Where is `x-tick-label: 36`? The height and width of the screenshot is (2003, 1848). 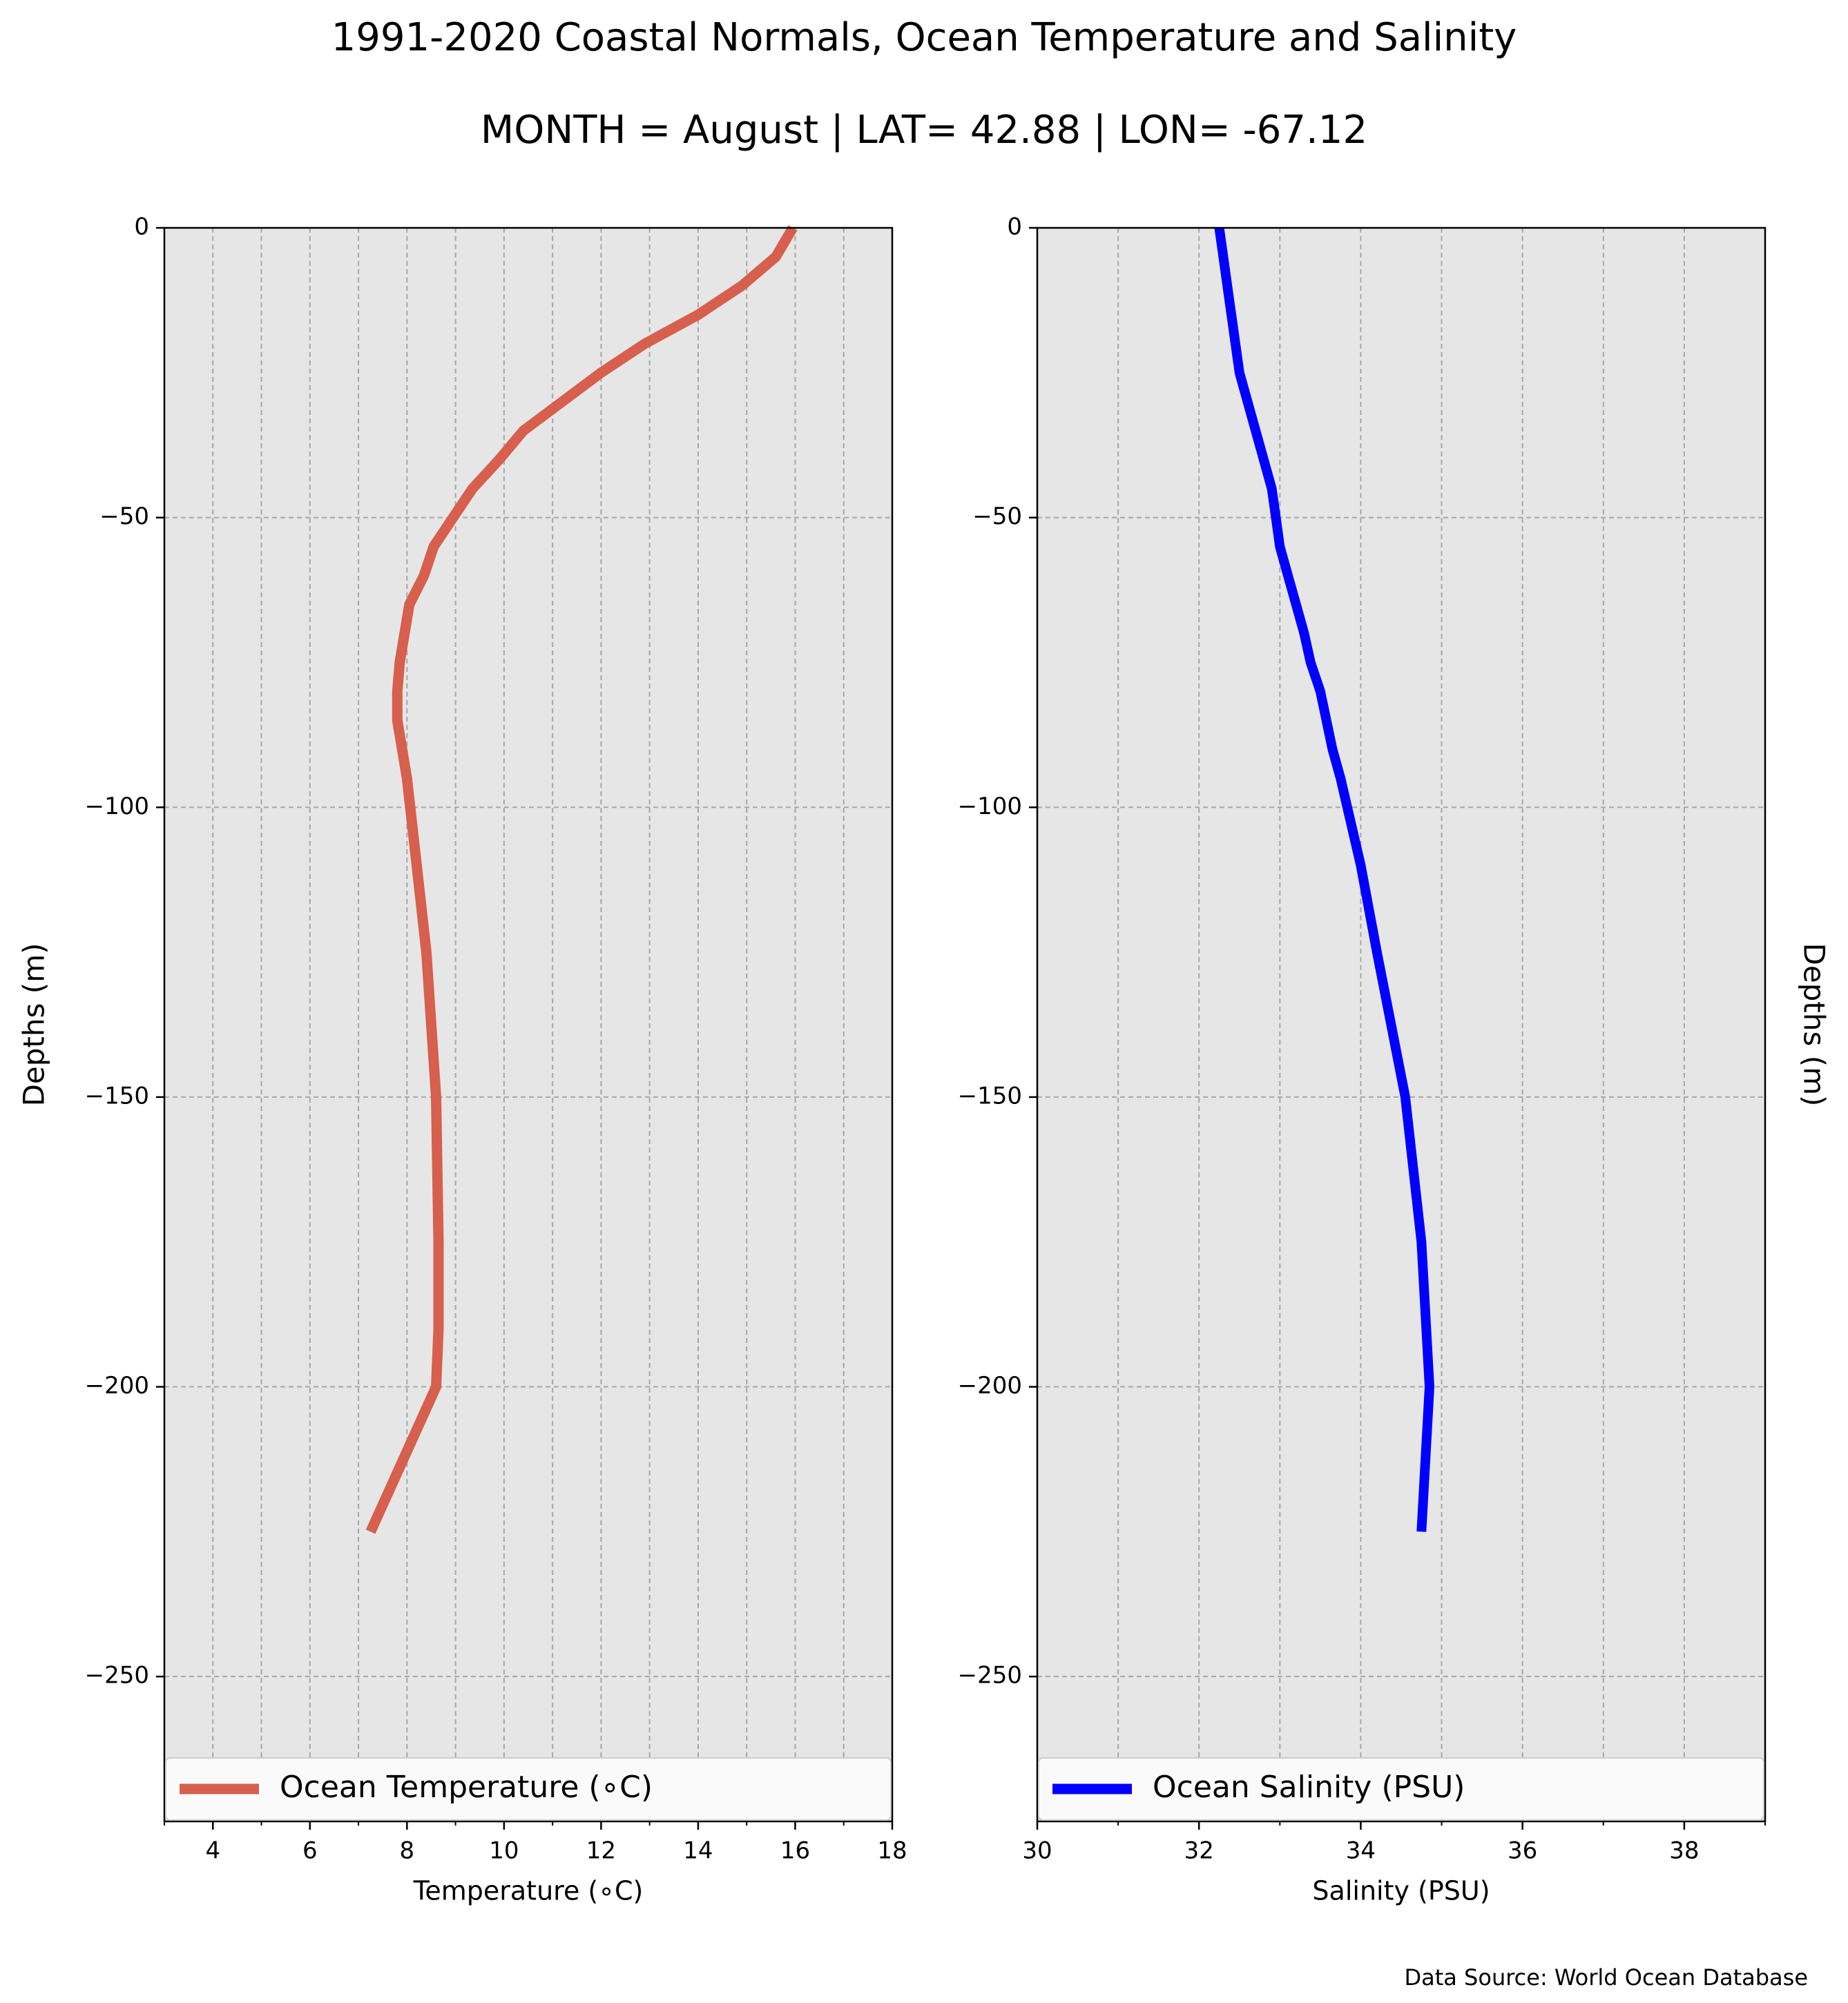
x-tick-label: 36 is located at coordinates (1522, 1851).